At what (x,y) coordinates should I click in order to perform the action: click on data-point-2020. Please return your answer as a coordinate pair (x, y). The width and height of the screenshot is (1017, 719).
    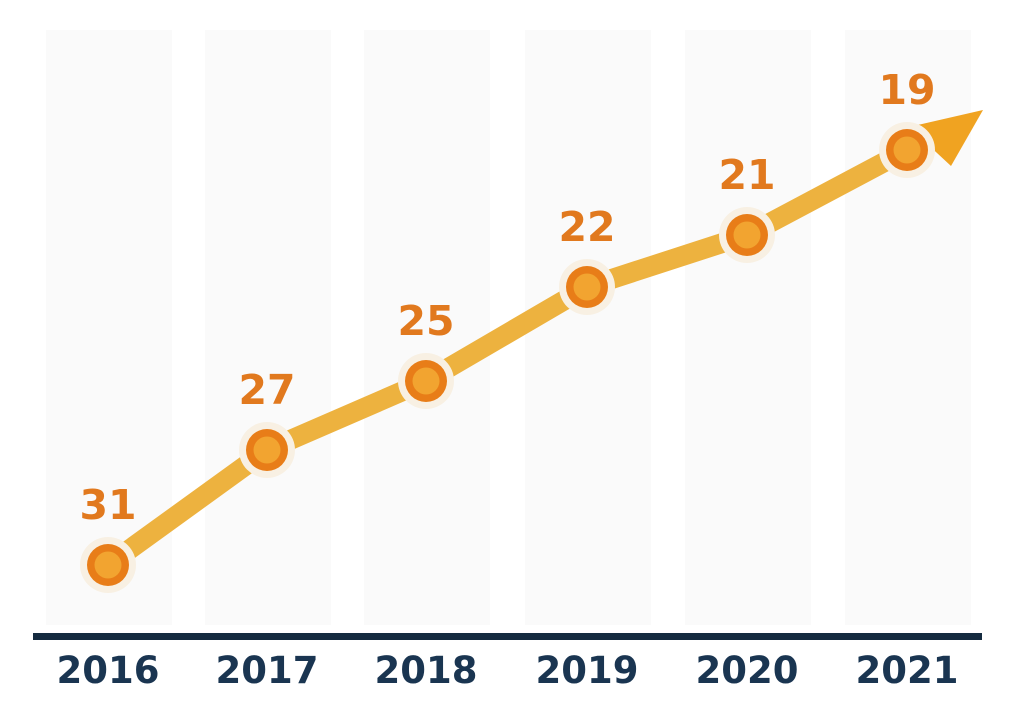
    Looking at the image, I should click on (747, 235).